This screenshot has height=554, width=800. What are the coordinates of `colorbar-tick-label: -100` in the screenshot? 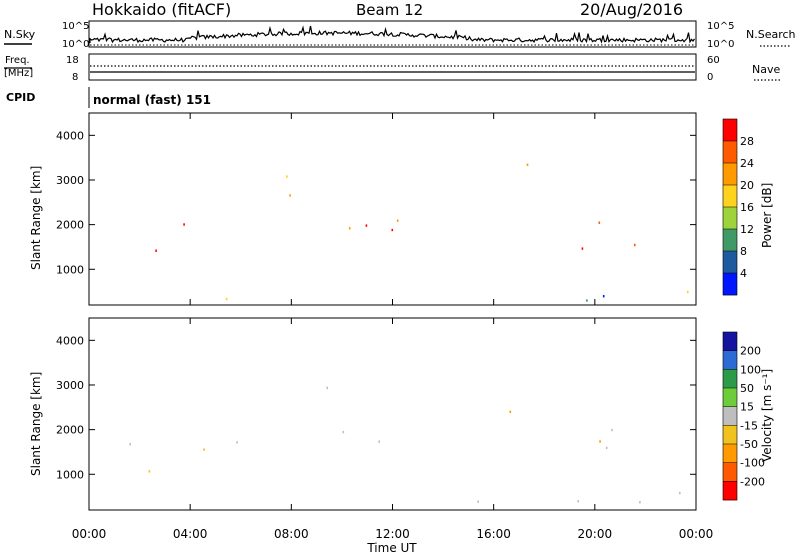 It's located at (752, 463).